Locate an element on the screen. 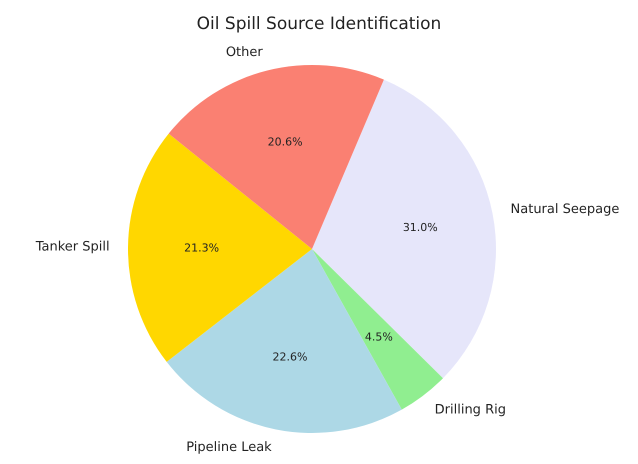  slice-label: Drilling Rig is located at coordinates (470, 410).